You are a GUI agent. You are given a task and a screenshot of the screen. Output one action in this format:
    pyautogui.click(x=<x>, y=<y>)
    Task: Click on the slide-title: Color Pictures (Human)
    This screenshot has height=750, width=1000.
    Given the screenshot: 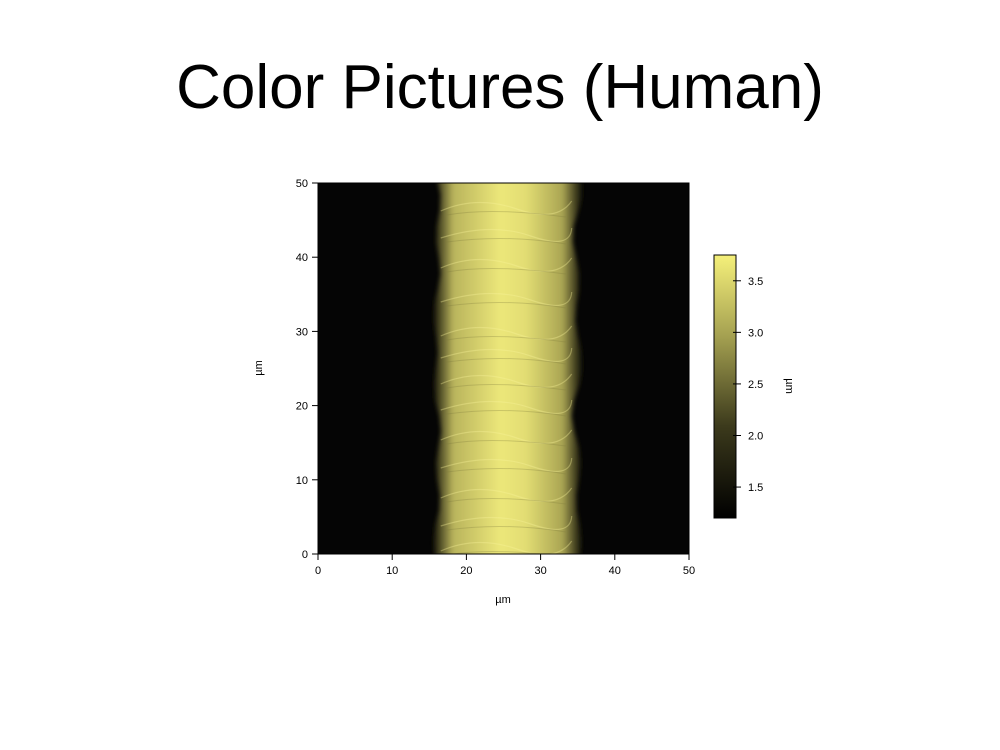 What is the action you would take?
    pyautogui.click(x=500, y=87)
    